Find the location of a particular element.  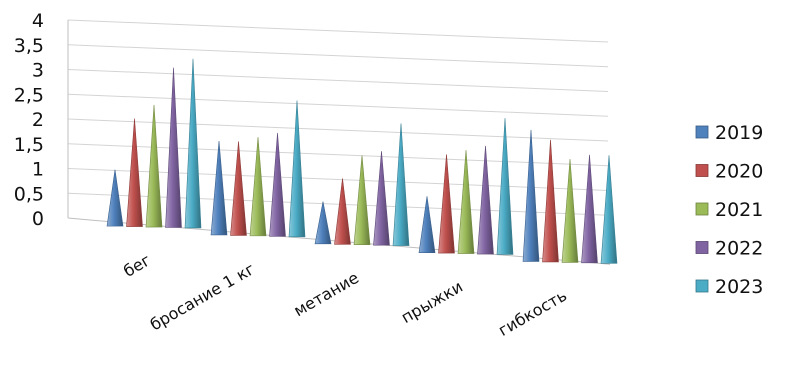

category-label: бег is located at coordinates (137, 265).